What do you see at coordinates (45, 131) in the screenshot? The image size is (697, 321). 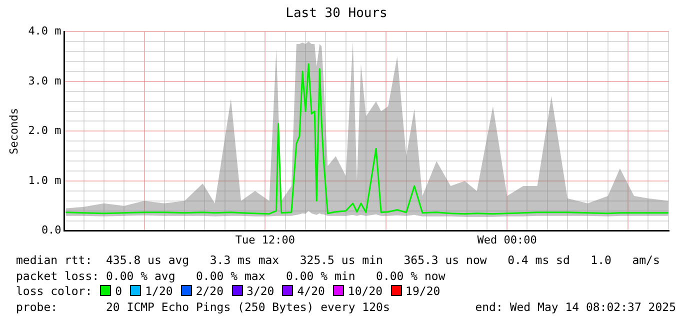 I see `y-tick-label: 2.0 m` at bounding box center [45, 131].